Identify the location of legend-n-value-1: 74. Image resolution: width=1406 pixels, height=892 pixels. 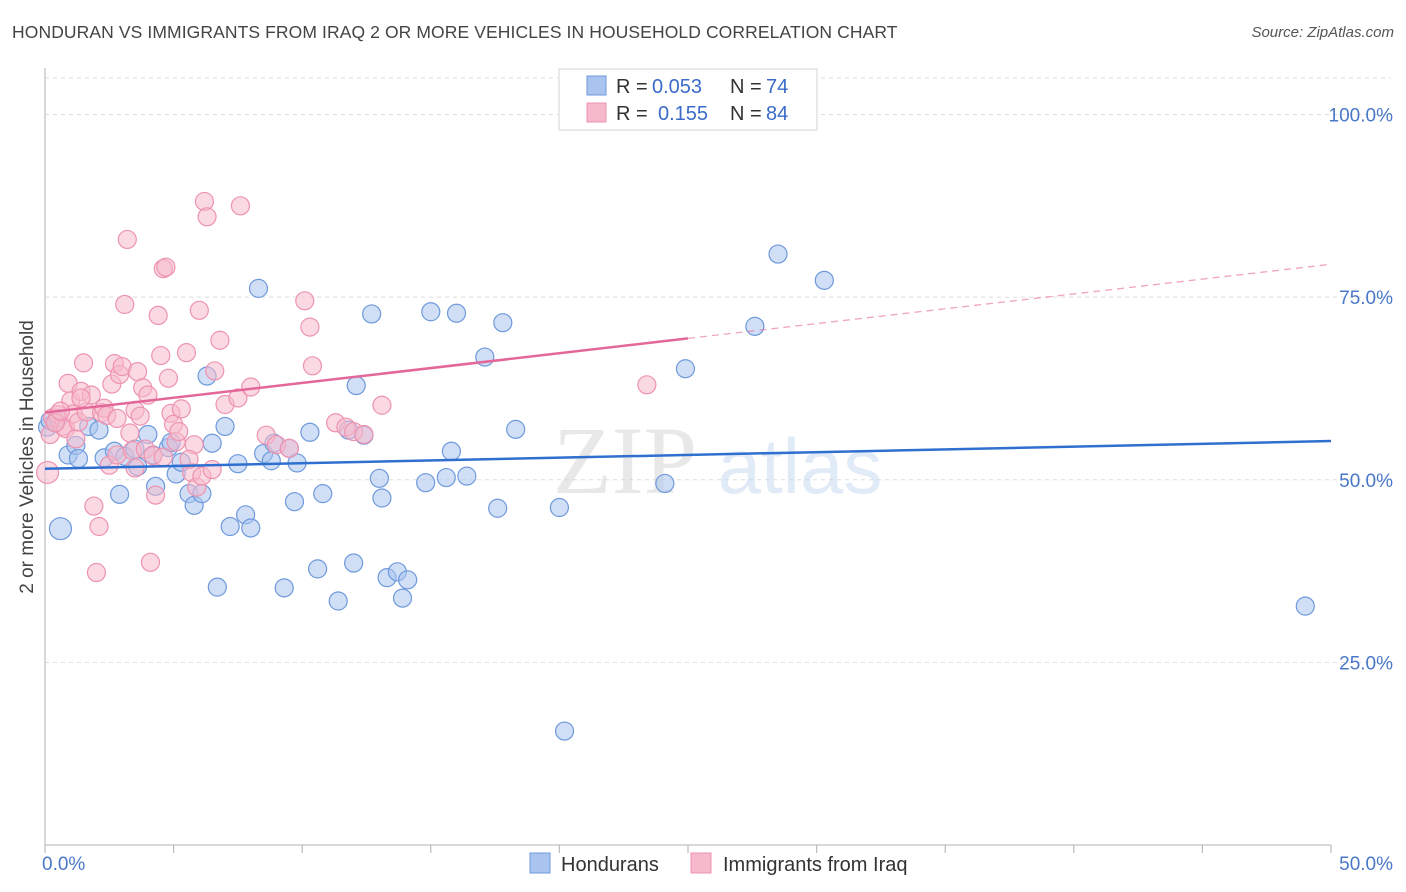
(777, 87).